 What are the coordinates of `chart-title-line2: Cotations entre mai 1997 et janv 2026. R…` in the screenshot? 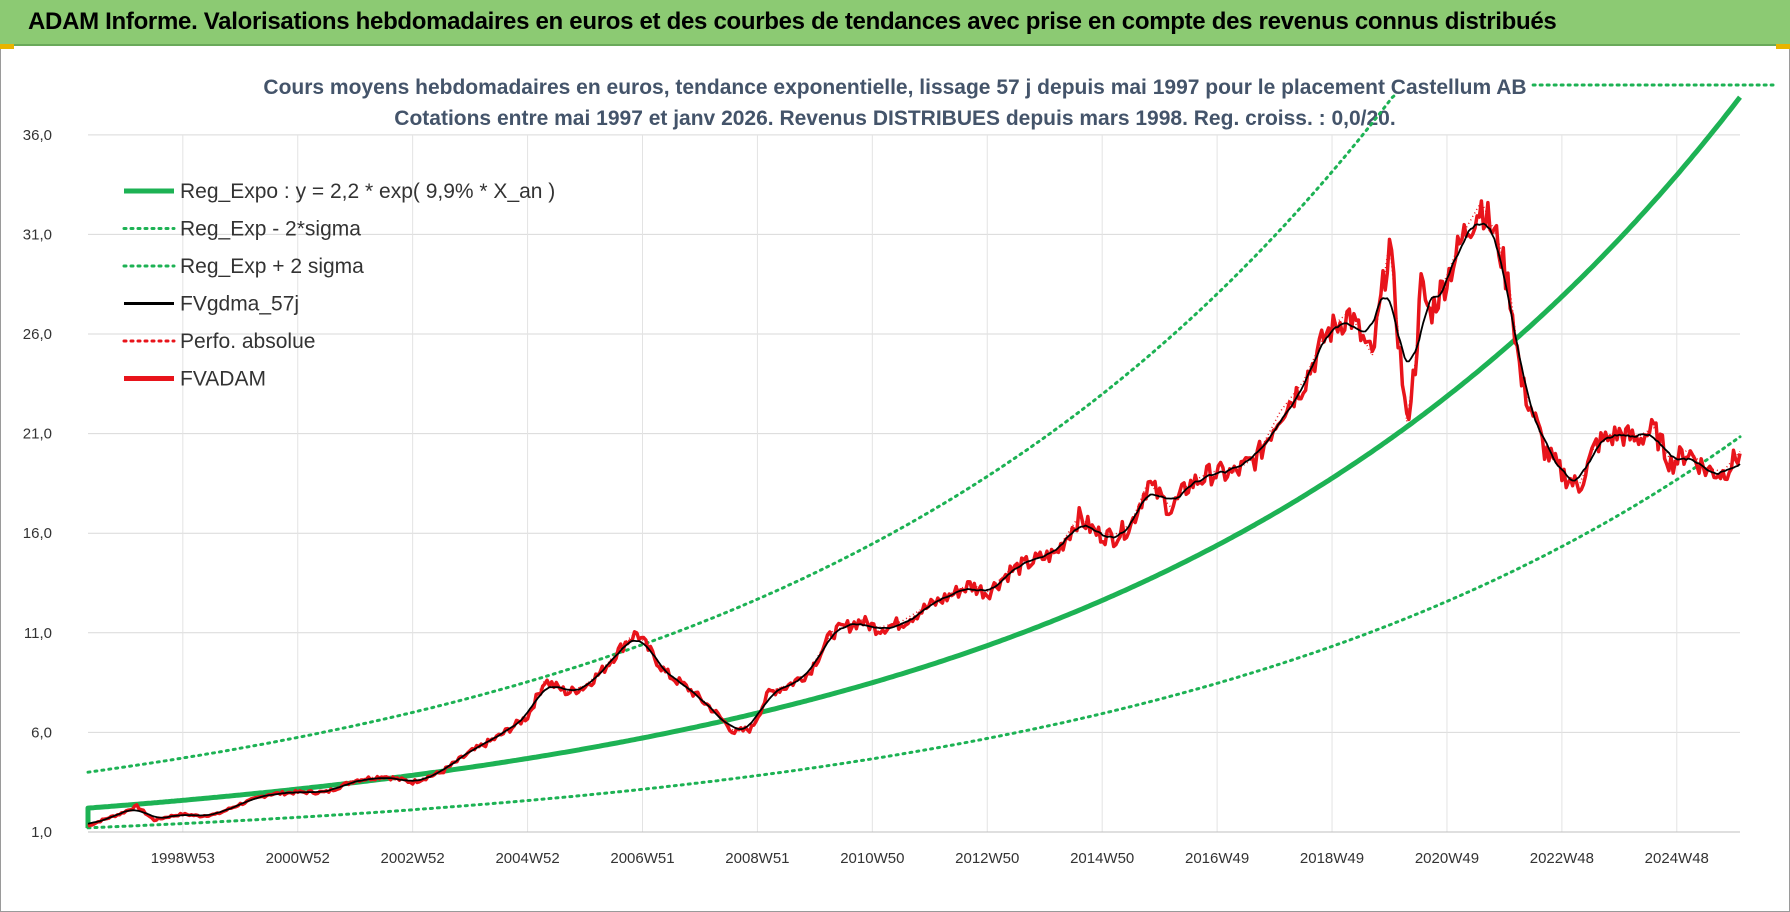 It's located at (894, 118).